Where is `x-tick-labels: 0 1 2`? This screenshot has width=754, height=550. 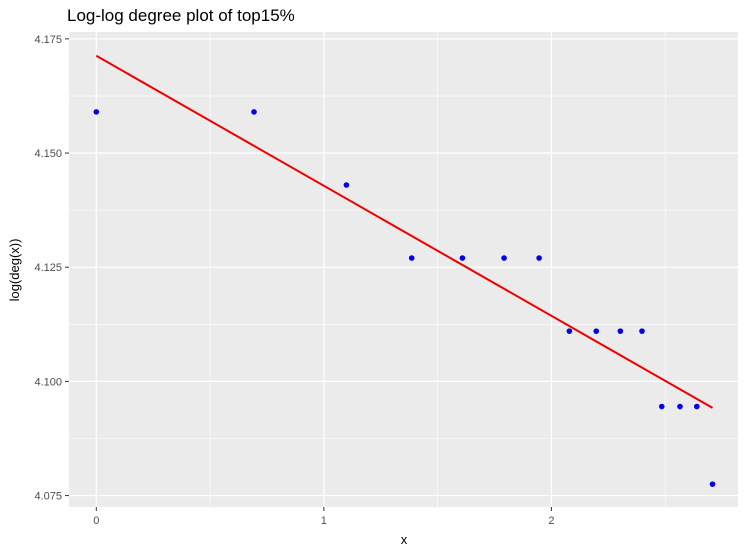 x-tick-labels: 0 1 2 is located at coordinates (323, 521).